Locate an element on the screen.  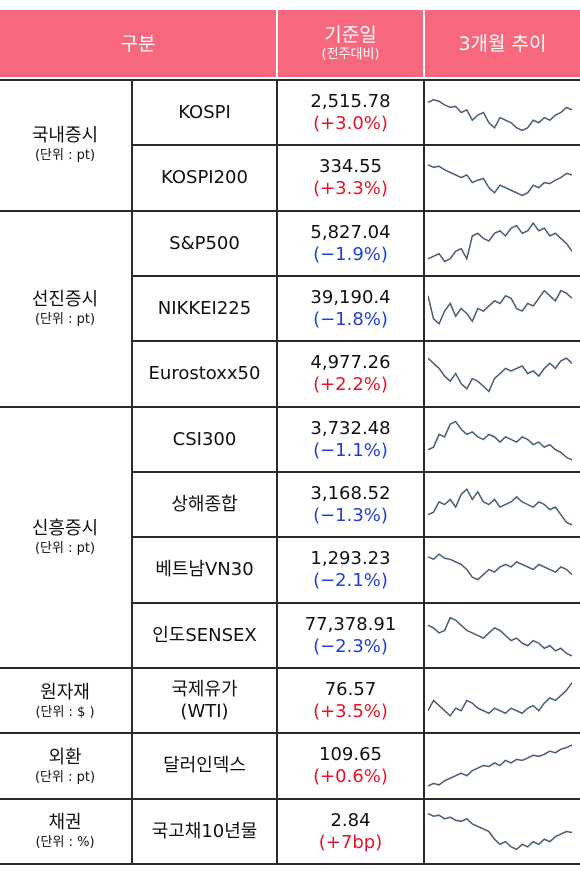
row-name: 국고채10년물 is located at coordinates (204, 831).